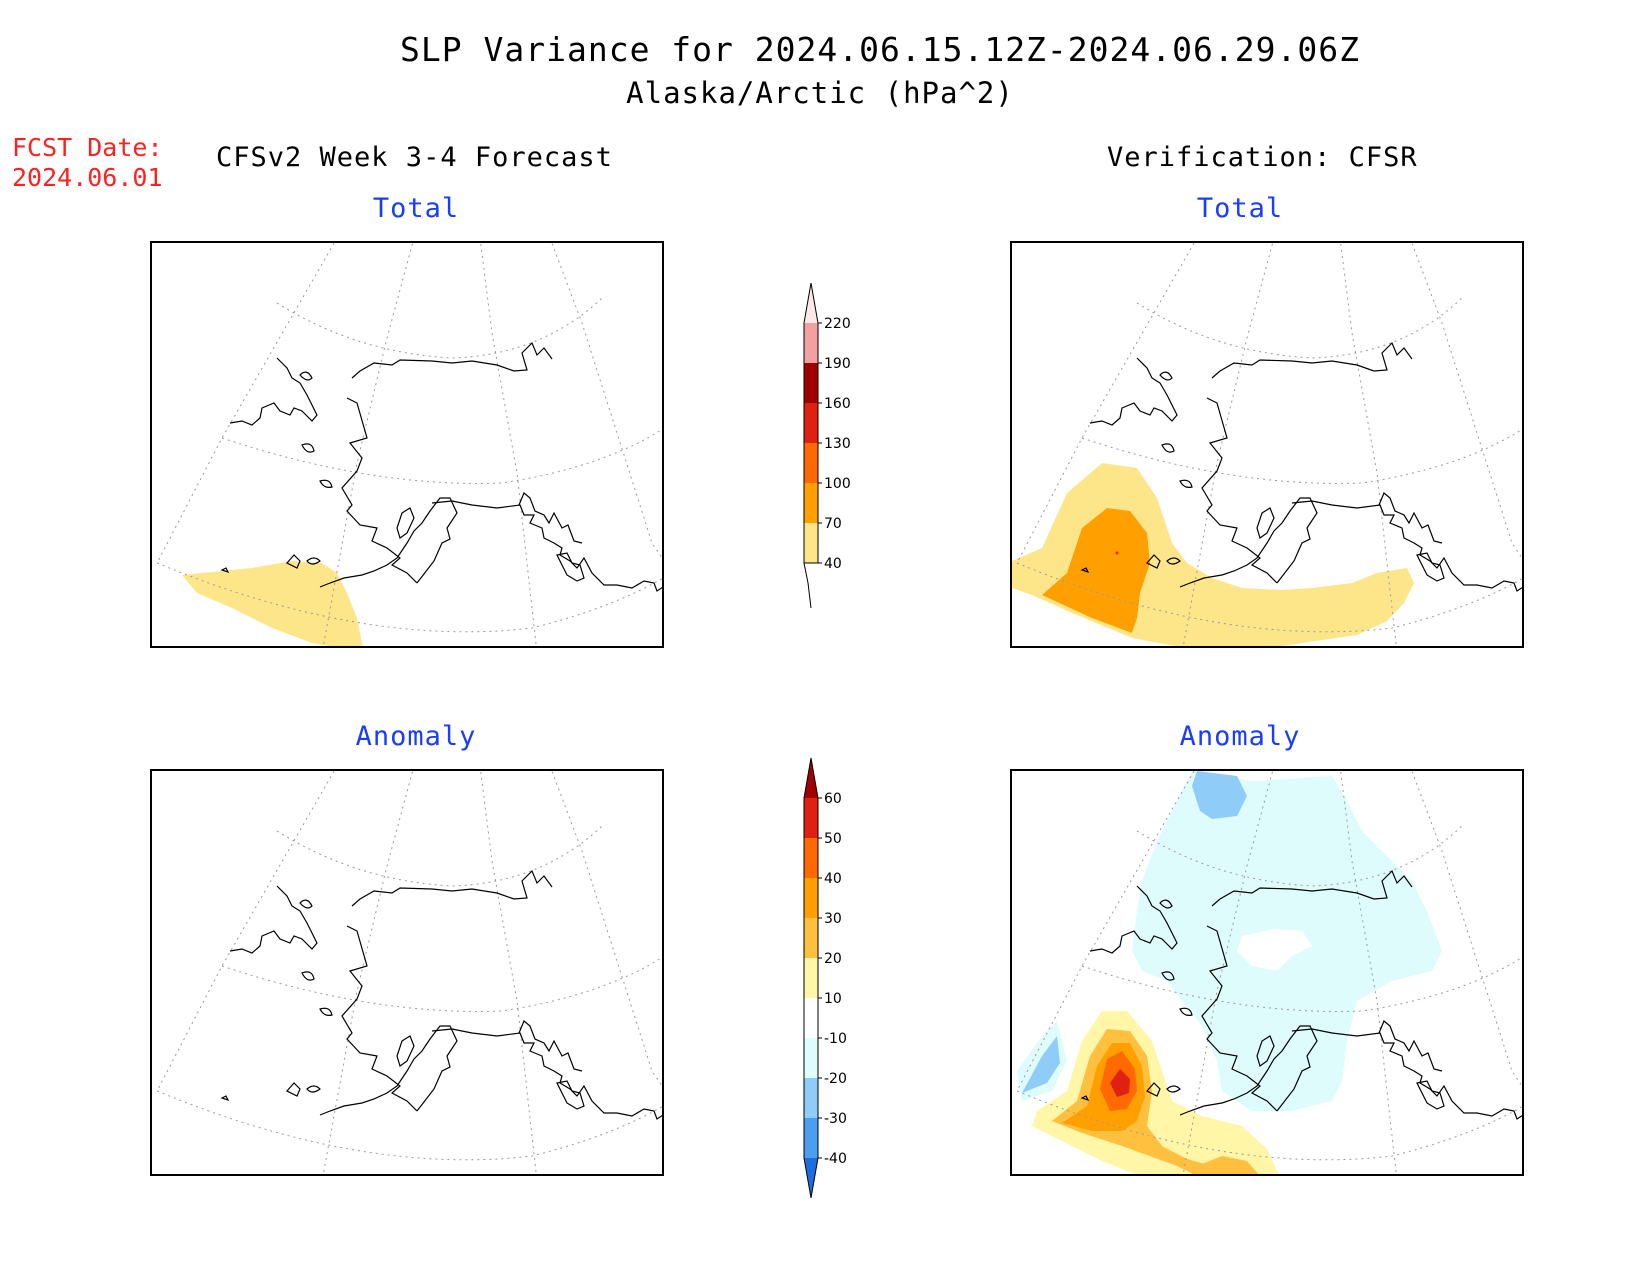 This screenshot has height=1275, width=1650. What do you see at coordinates (833, 999) in the screenshot?
I see `colorbar-label: 10` at bounding box center [833, 999].